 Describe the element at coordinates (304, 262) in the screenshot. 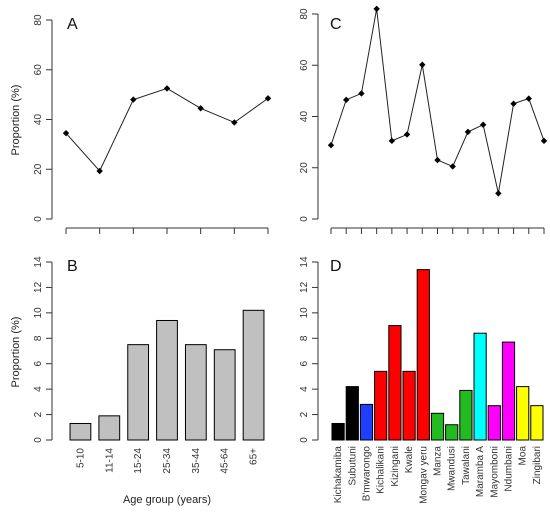

I see `panel-d-y-tick-label: 14` at that location.